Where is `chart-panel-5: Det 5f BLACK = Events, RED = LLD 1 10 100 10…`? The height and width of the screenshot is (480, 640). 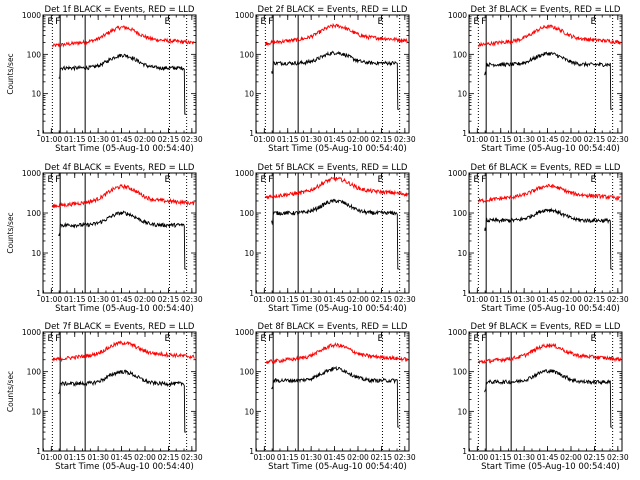
chart-panel-5: Det 5f BLACK = Events, RED = LLD 1 10 100 10… is located at coordinates (325, 238).